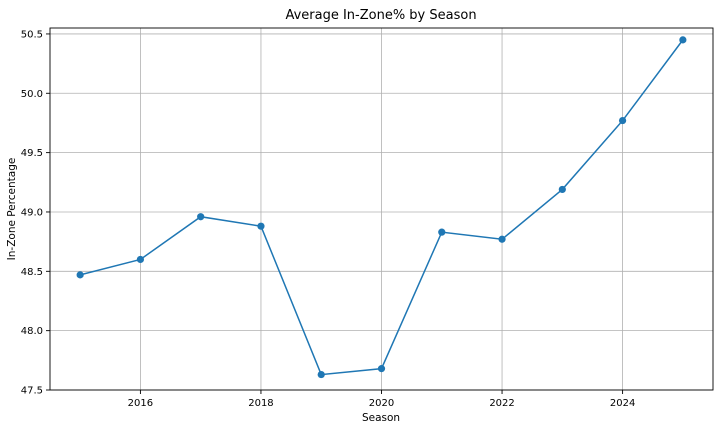 This screenshot has height=430, width=720. What do you see at coordinates (381, 403) in the screenshot?
I see `x-tick-label: 2020` at bounding box center [381, 403].